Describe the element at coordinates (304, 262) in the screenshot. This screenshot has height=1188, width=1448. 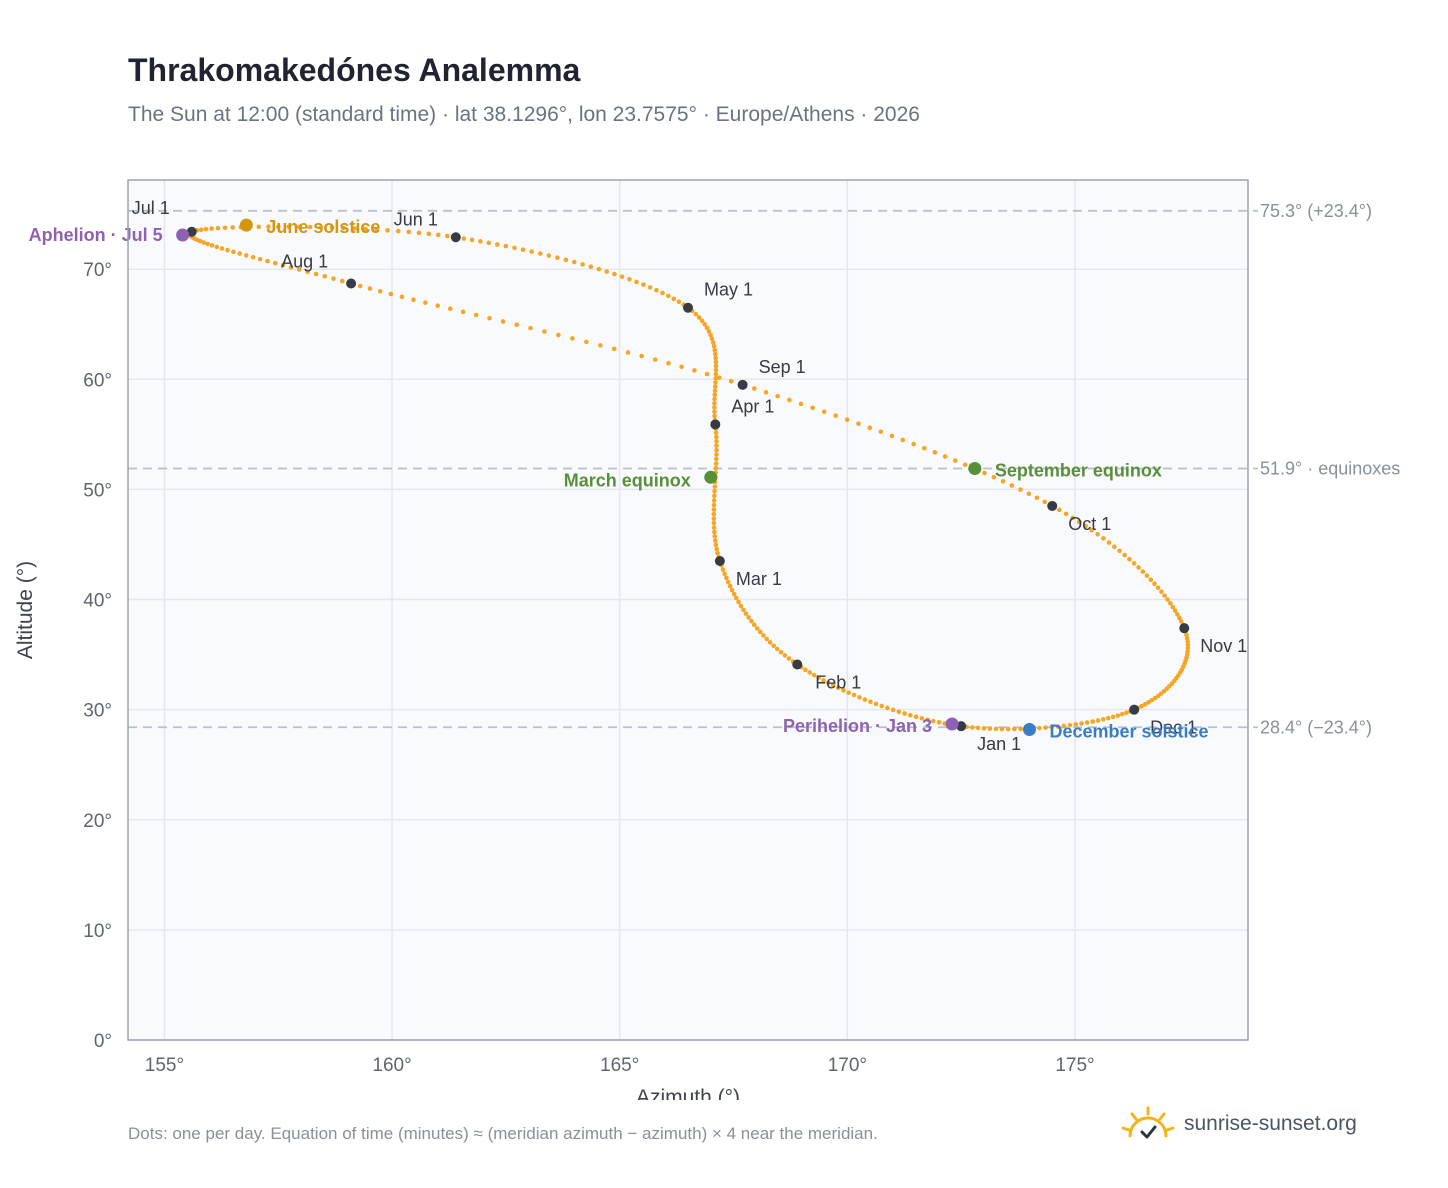
I see `month-marker-label: Aug 1` at that location.